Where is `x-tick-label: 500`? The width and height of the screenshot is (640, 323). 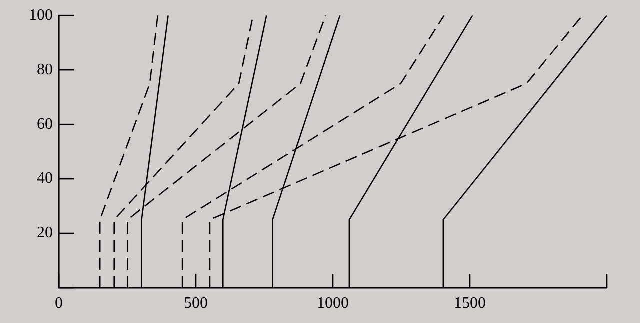 x-tick-label: 500 is located at coordinates (196, 303).